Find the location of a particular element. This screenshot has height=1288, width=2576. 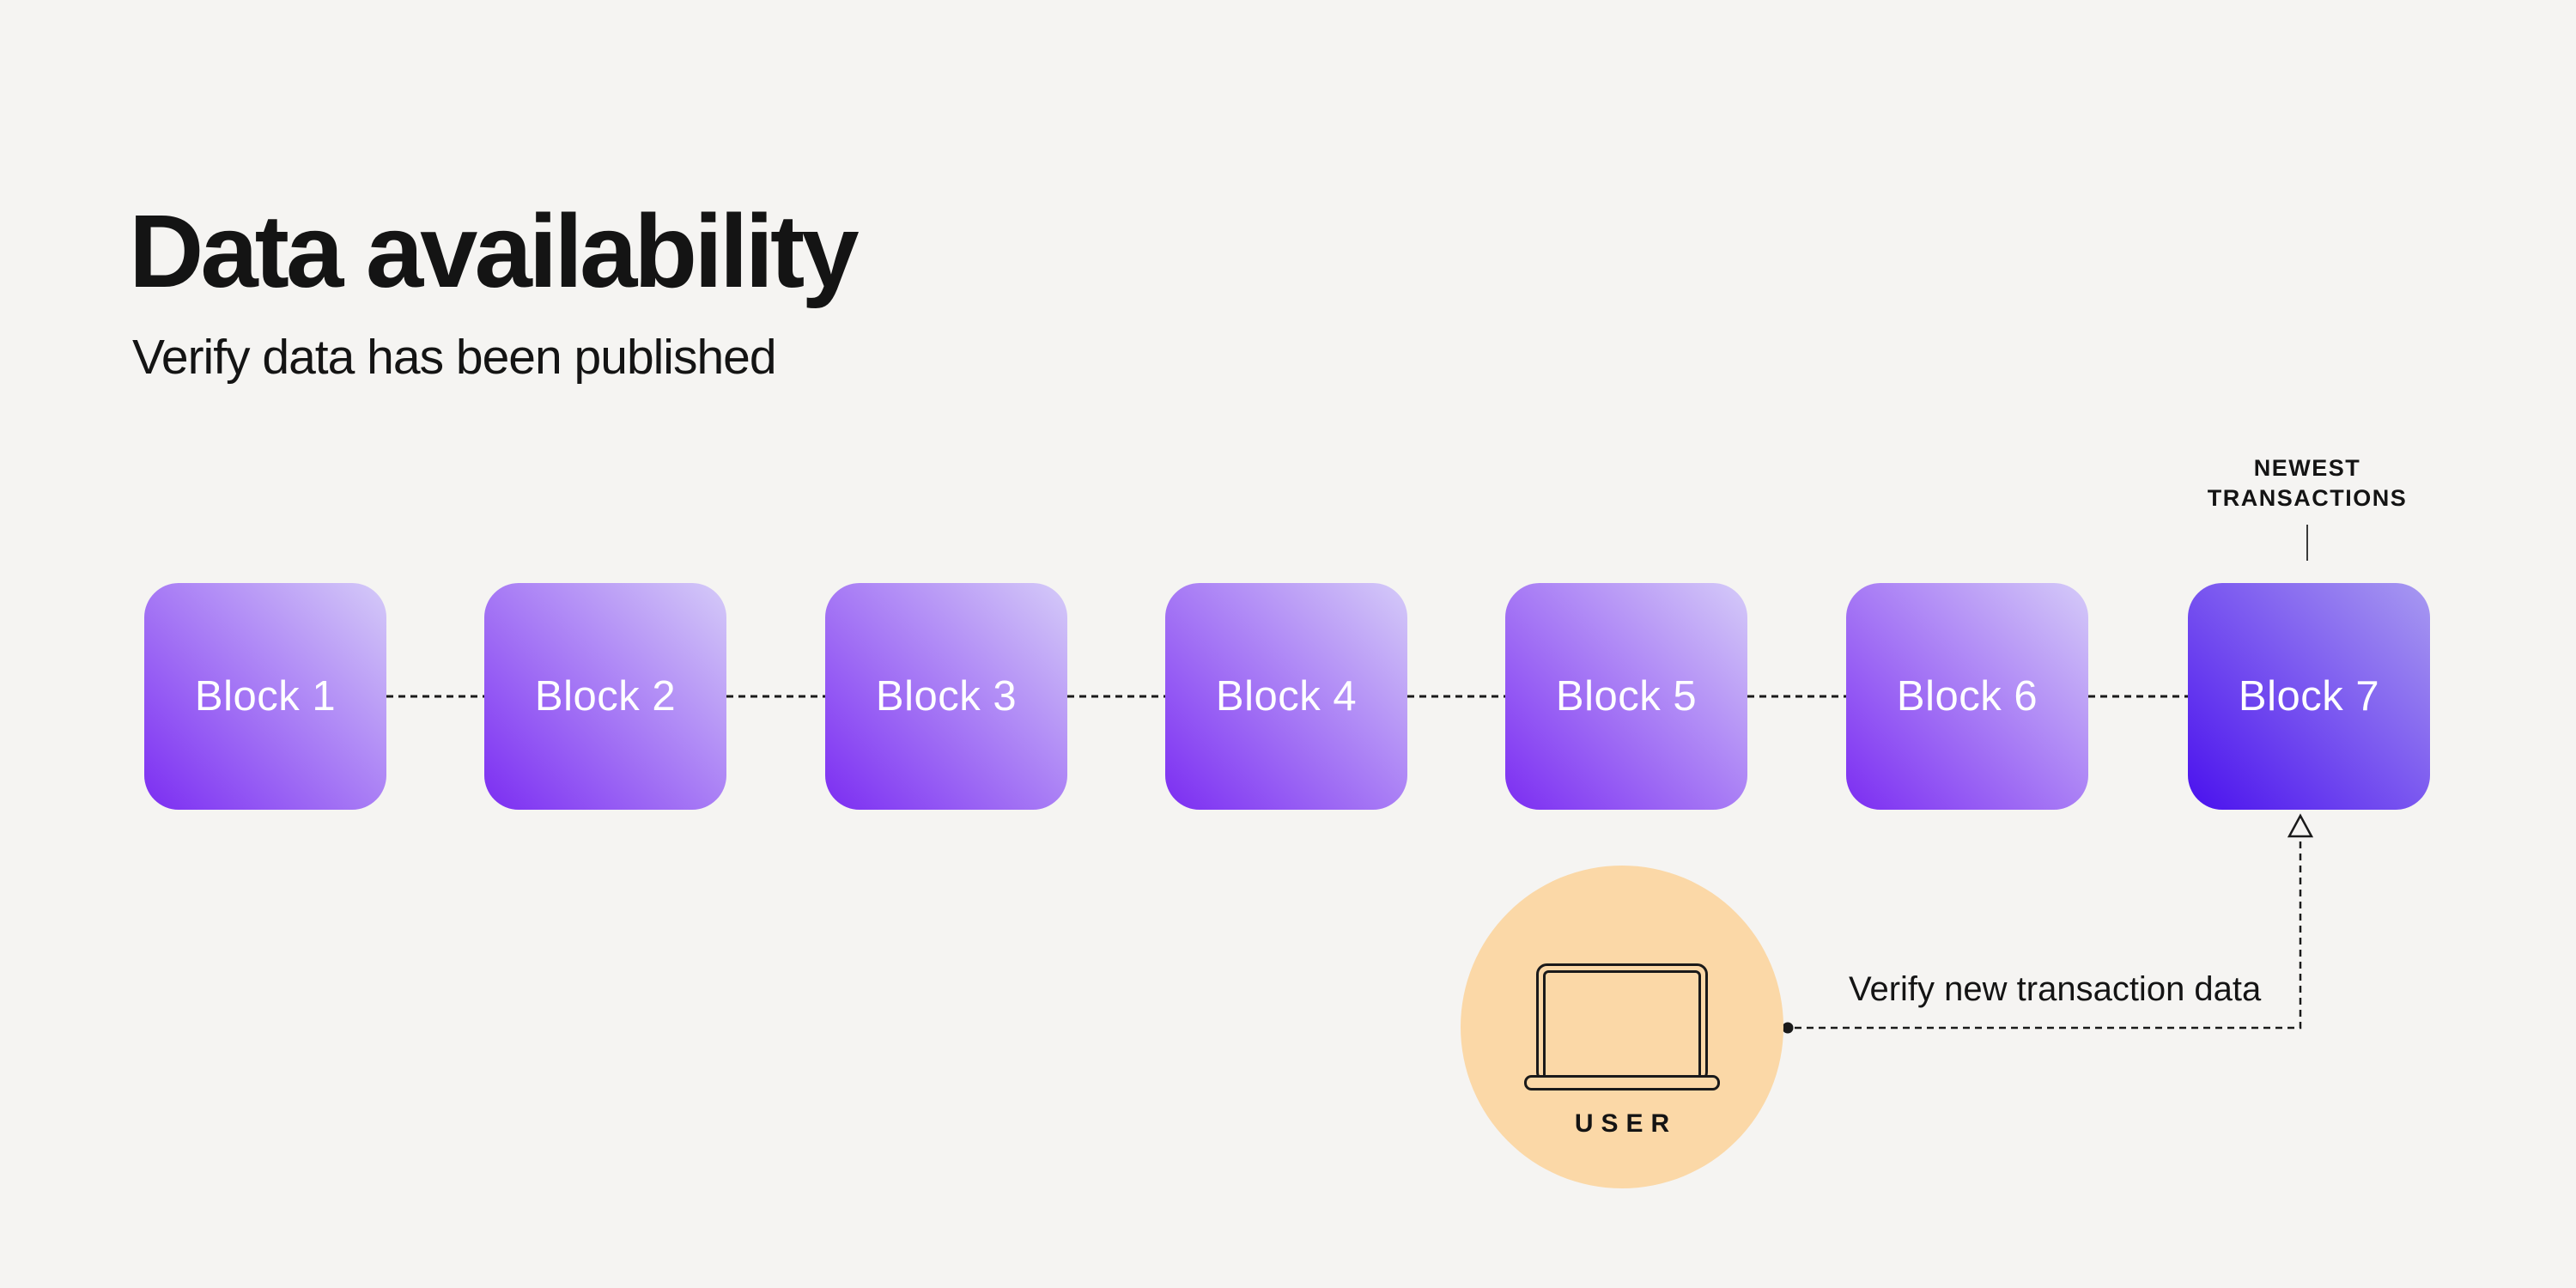

block-3-label: Block 3 is located at coordinates (947, 696).